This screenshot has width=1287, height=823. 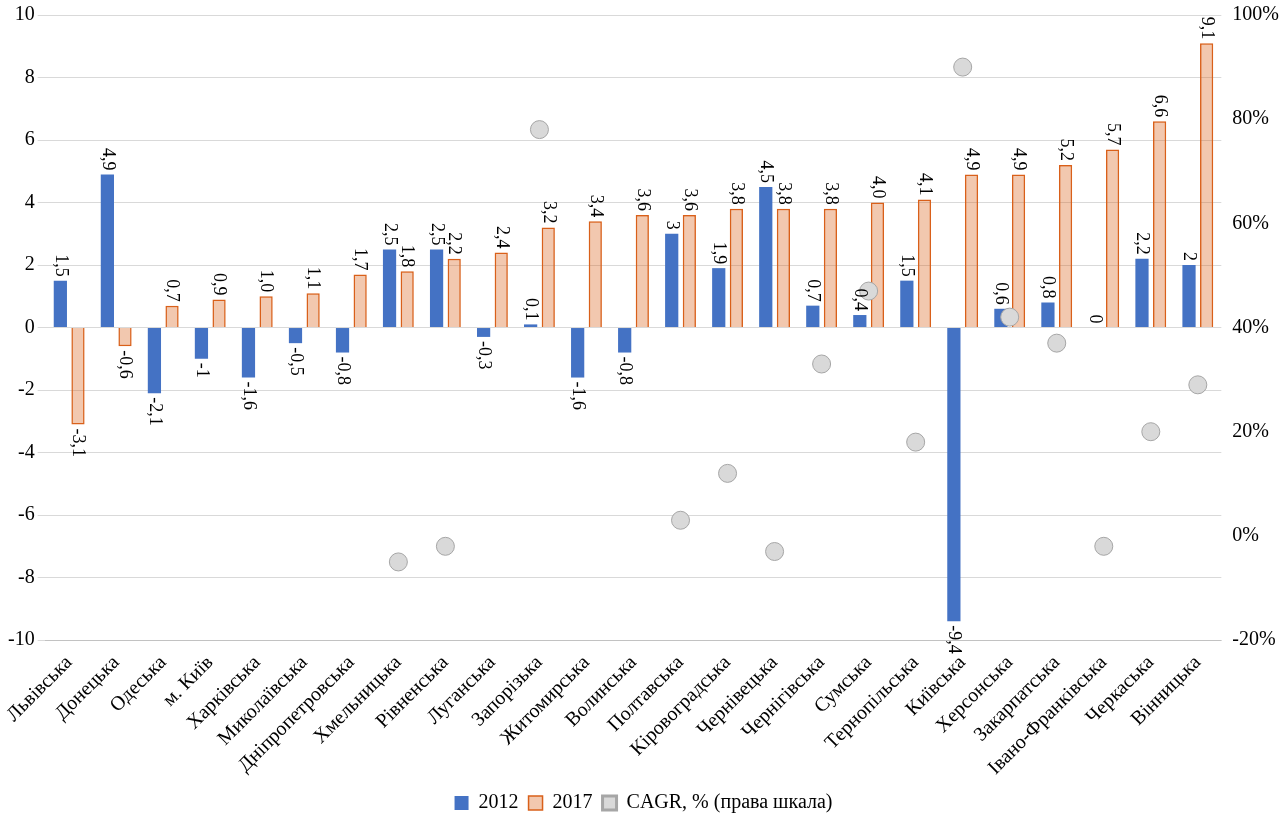 What do you see at coordinates (1002, 293) in the screenshot?
I see `data-label: 0,6` at bounding box center [1002, 293].